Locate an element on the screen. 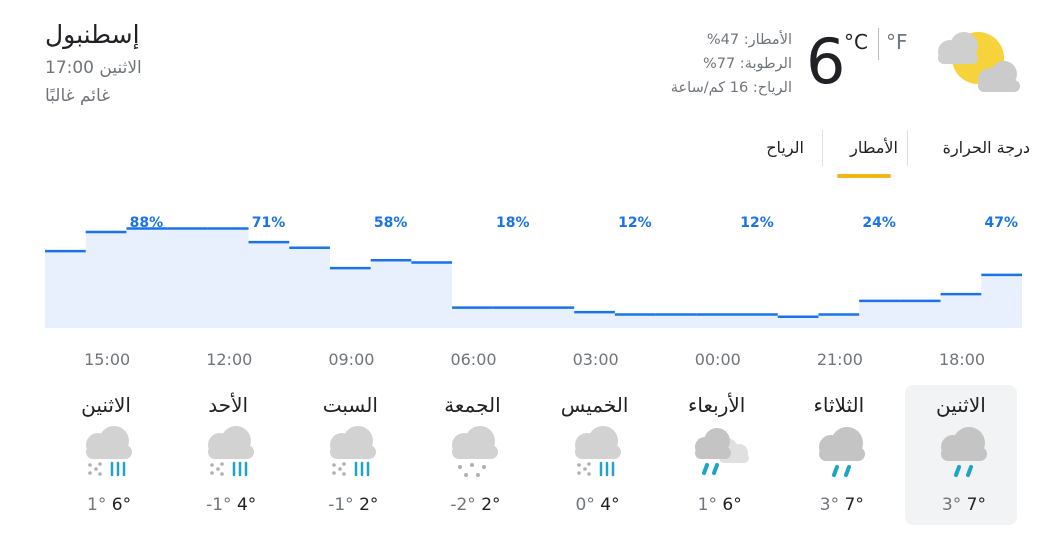 The image size is (1049, 548). forecast-day-card: الاثنين 3° 7° is located at coordinates (960, 455).